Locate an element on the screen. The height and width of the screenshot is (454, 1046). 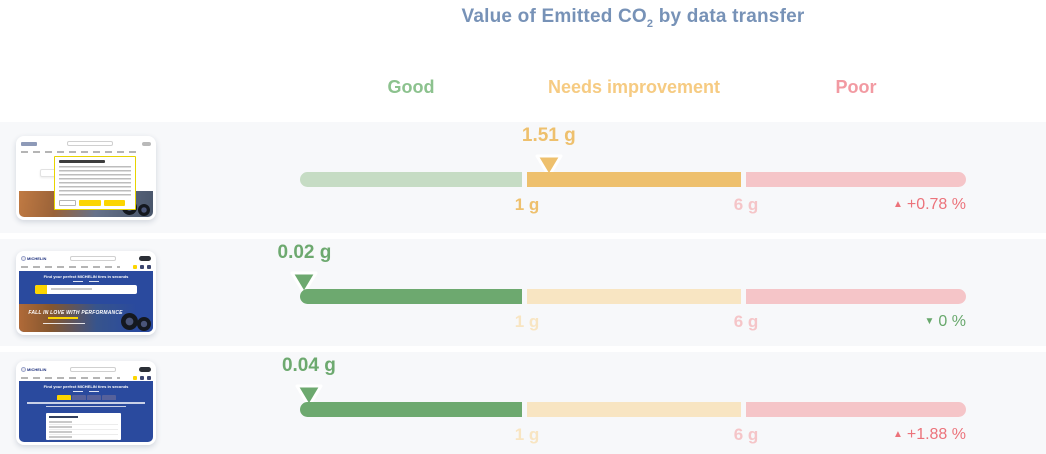
hero-detail-line is located at coordinates (64, 323).